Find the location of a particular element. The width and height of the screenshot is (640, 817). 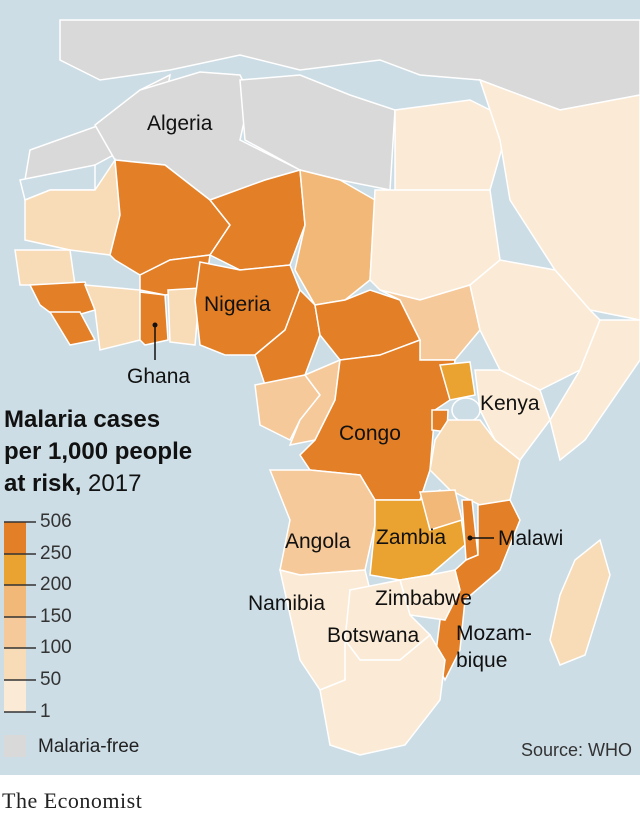

region-senegal is located at coordinates (45, 267).